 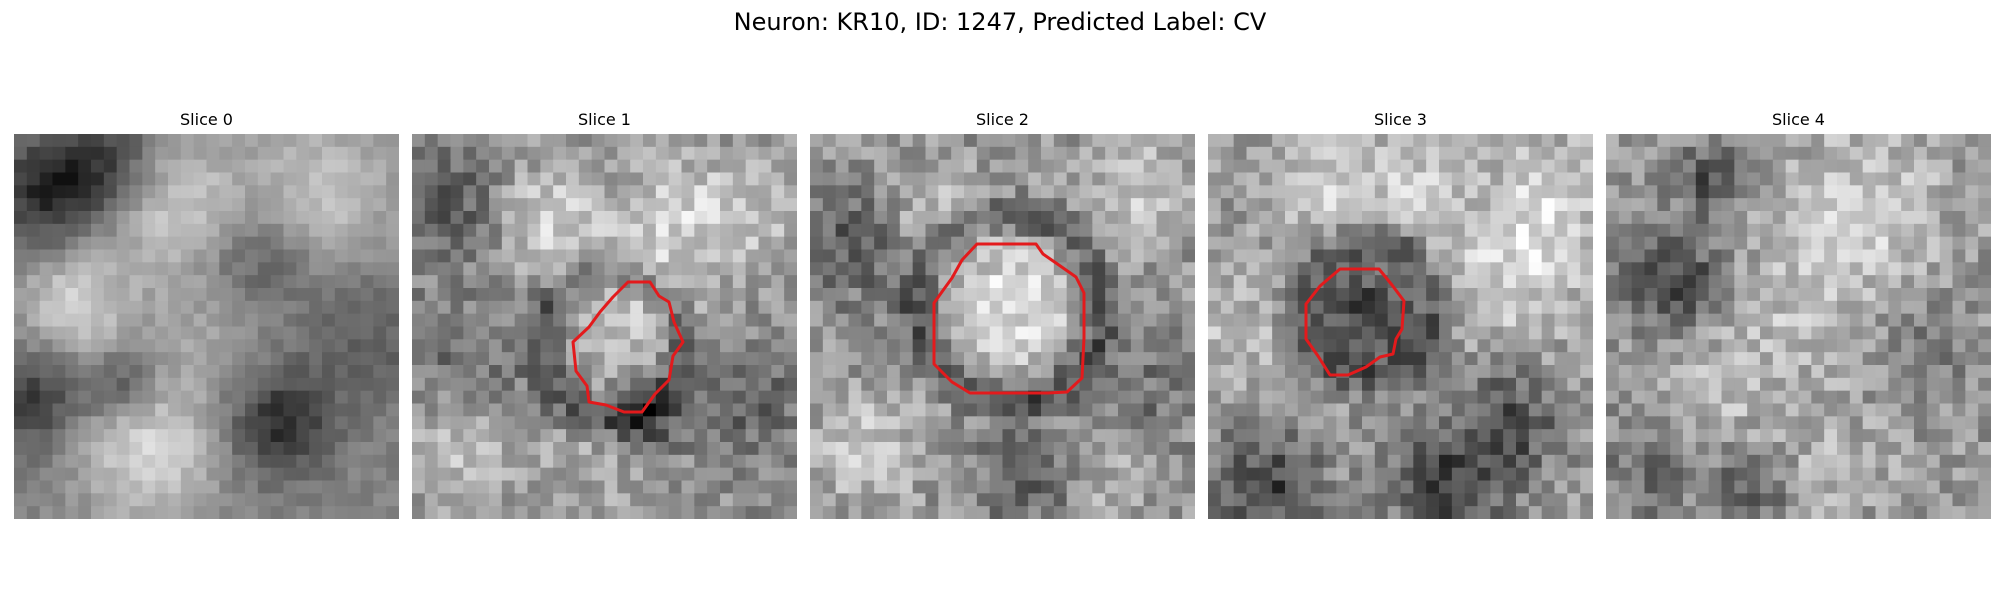 I want to click on slice-title: Slice 0, so click(x=206, y=119).